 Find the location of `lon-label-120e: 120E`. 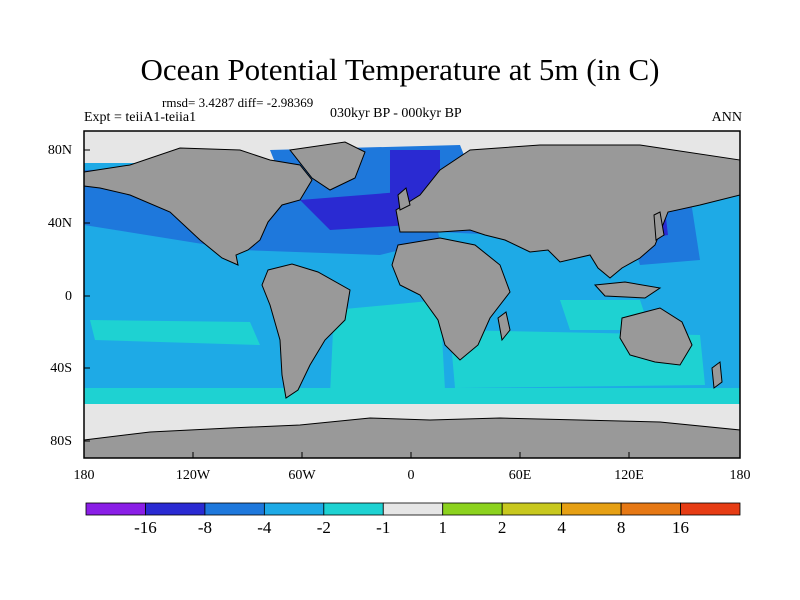

lon-label-120e: 120E is located at coordinates (629, 475).